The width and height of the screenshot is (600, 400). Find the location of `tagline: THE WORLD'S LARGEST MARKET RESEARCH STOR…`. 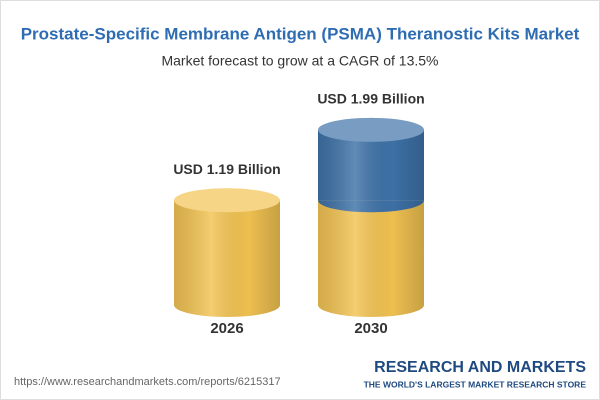

tagline: THE WORLD'S LARGEST MARKET RESEARCH STOR… is located at coordinates (475, 384).